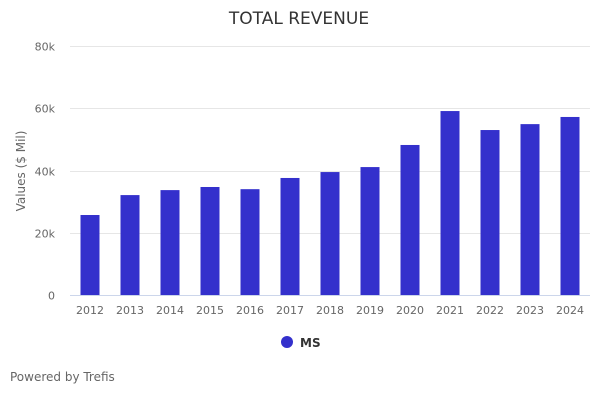 The width and height of the screenshot is (600, 400). I want to click on x-tick-label: 2021, so click(450, 310).